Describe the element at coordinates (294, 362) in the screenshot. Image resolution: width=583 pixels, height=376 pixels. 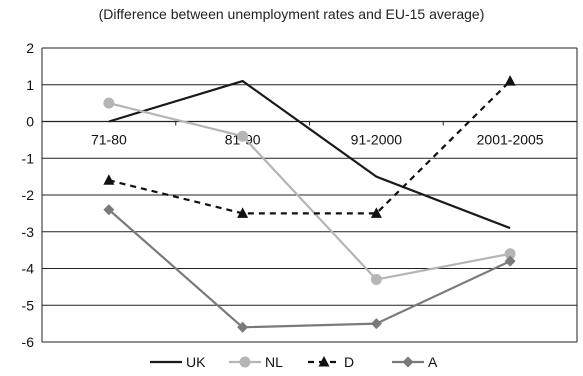
I see `legend: UK NL D A` at that location.